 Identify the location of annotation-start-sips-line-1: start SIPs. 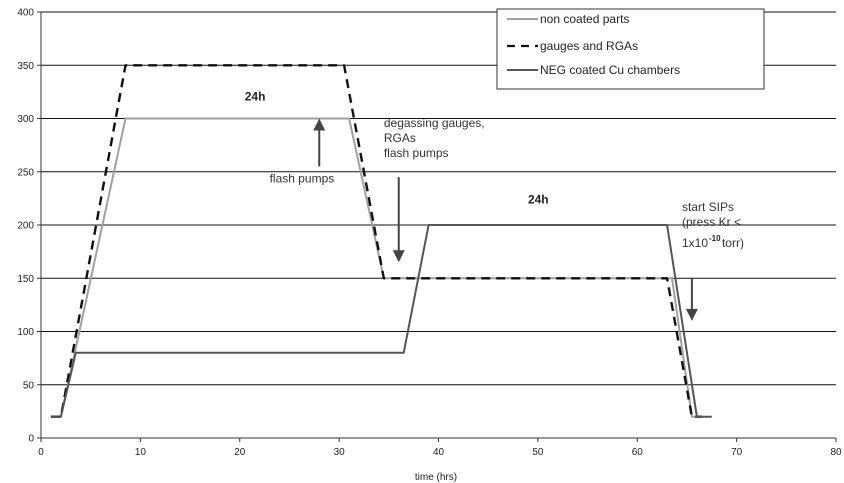
(708, 207).